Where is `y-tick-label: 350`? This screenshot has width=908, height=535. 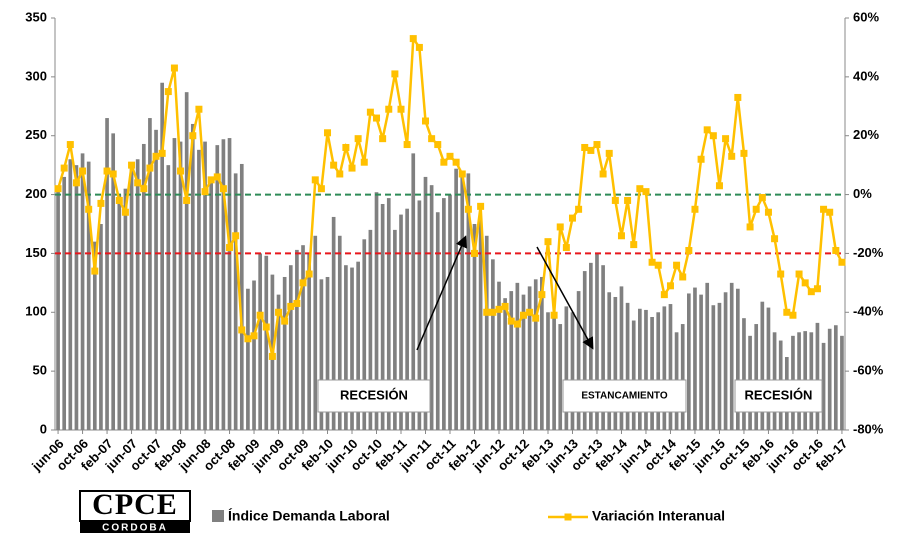
y-tick-label: 350 is located at coordinates (36, 16).